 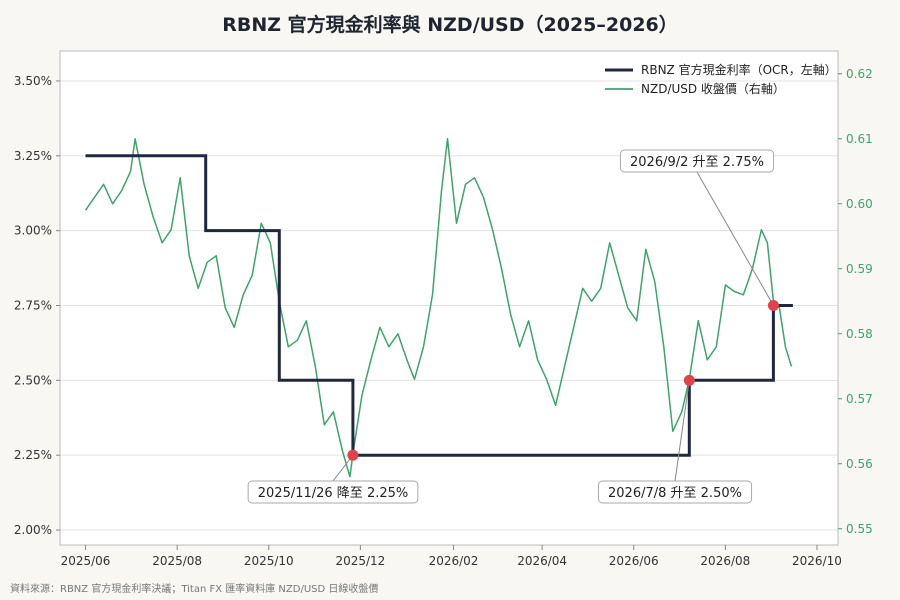 I want to click on y-left-tick-label: 2.25%, so click(x=33, y=455).